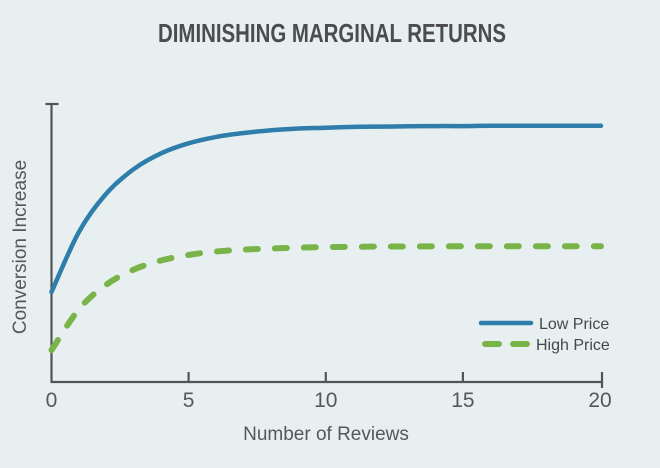 The width and height of the screenshot is (660, 468). Describe the element at coordinates (20, 247) in the screenshot. I see `y-axis-label: Conversion Increase` at that location.